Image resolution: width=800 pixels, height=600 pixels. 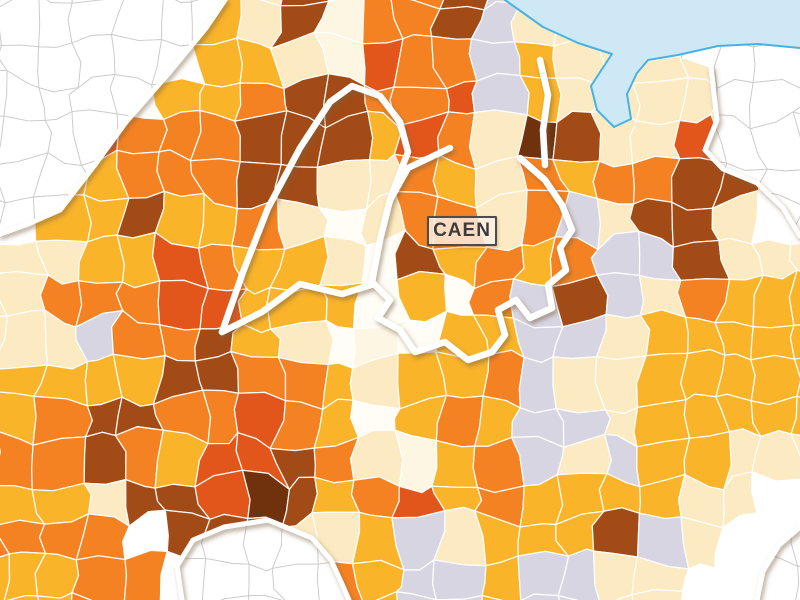 What do you see at coordinates (544, 112) in the screenshot?
I see `epci-boundary-coast-link` at bounding box center [544, 112].